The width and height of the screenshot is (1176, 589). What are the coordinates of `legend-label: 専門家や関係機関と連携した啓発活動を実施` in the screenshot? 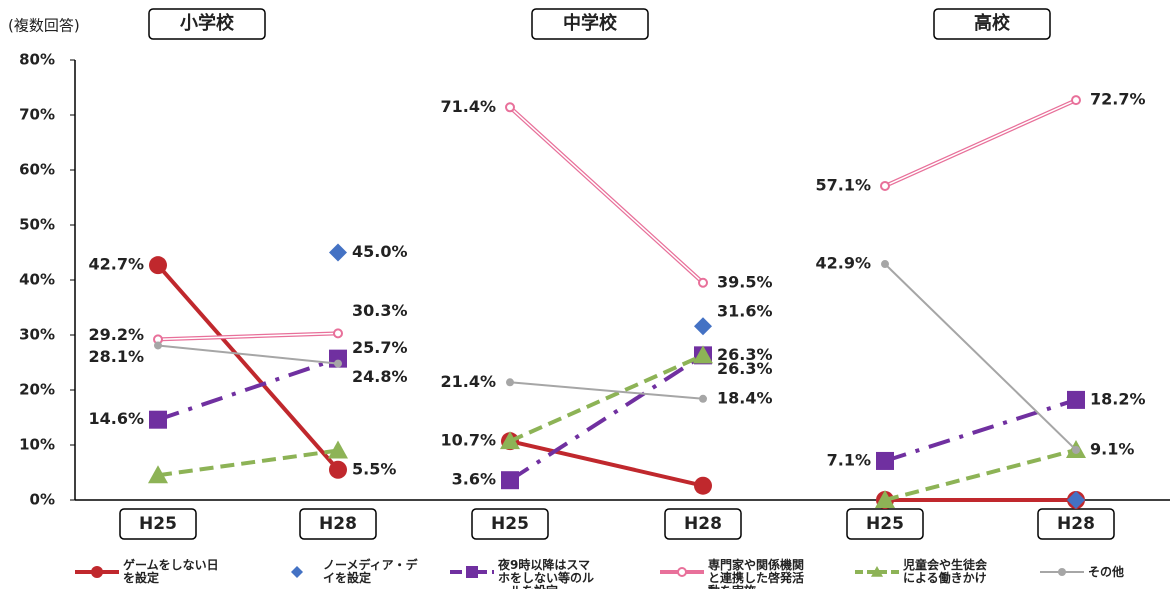 It's located at (756, 573).